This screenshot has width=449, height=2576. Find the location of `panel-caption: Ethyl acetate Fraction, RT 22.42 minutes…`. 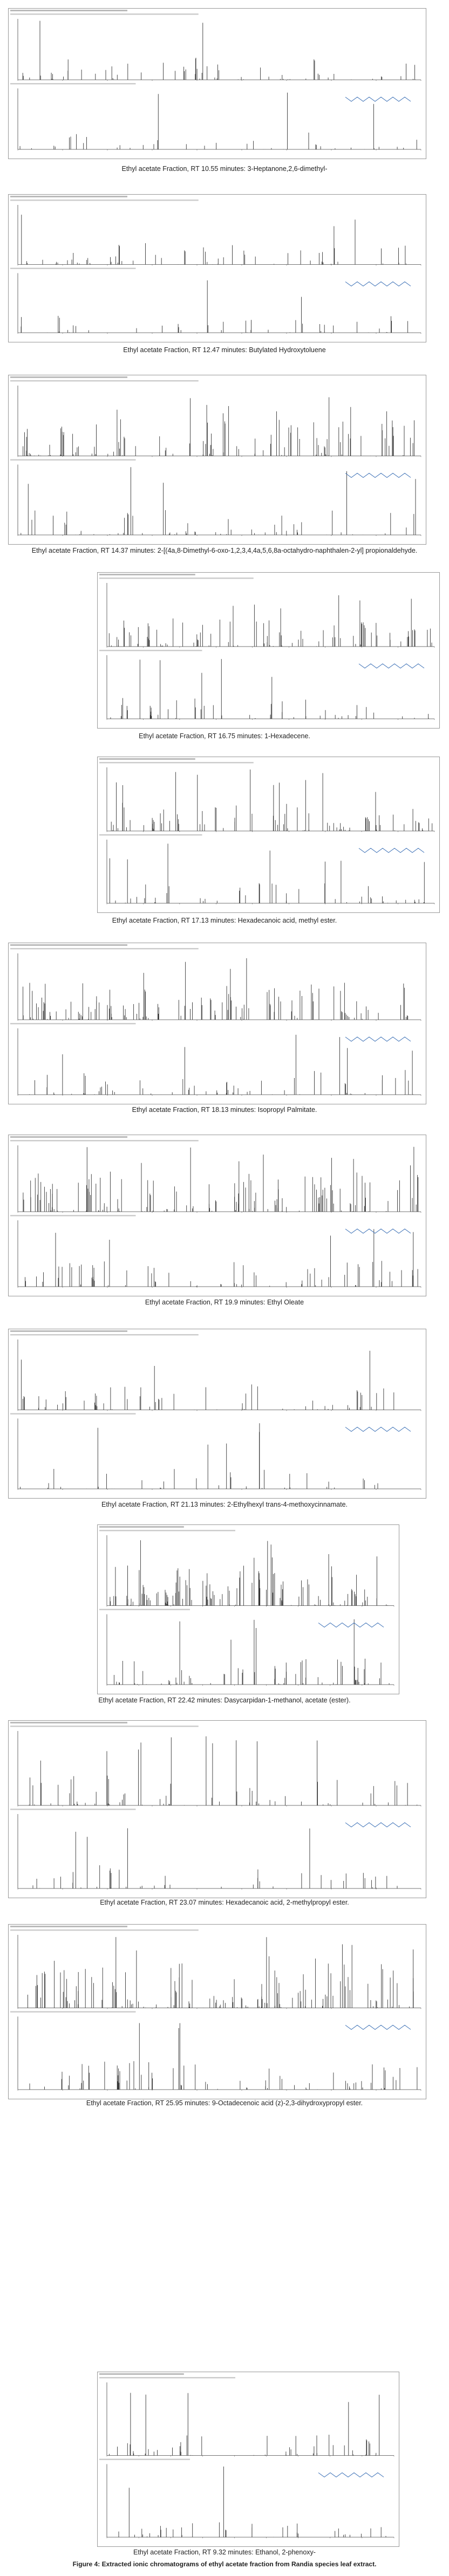

panel-caption: Ethyl acetate Fraction, RT 22.42 minutes… is located at coordinates (224, 1700).